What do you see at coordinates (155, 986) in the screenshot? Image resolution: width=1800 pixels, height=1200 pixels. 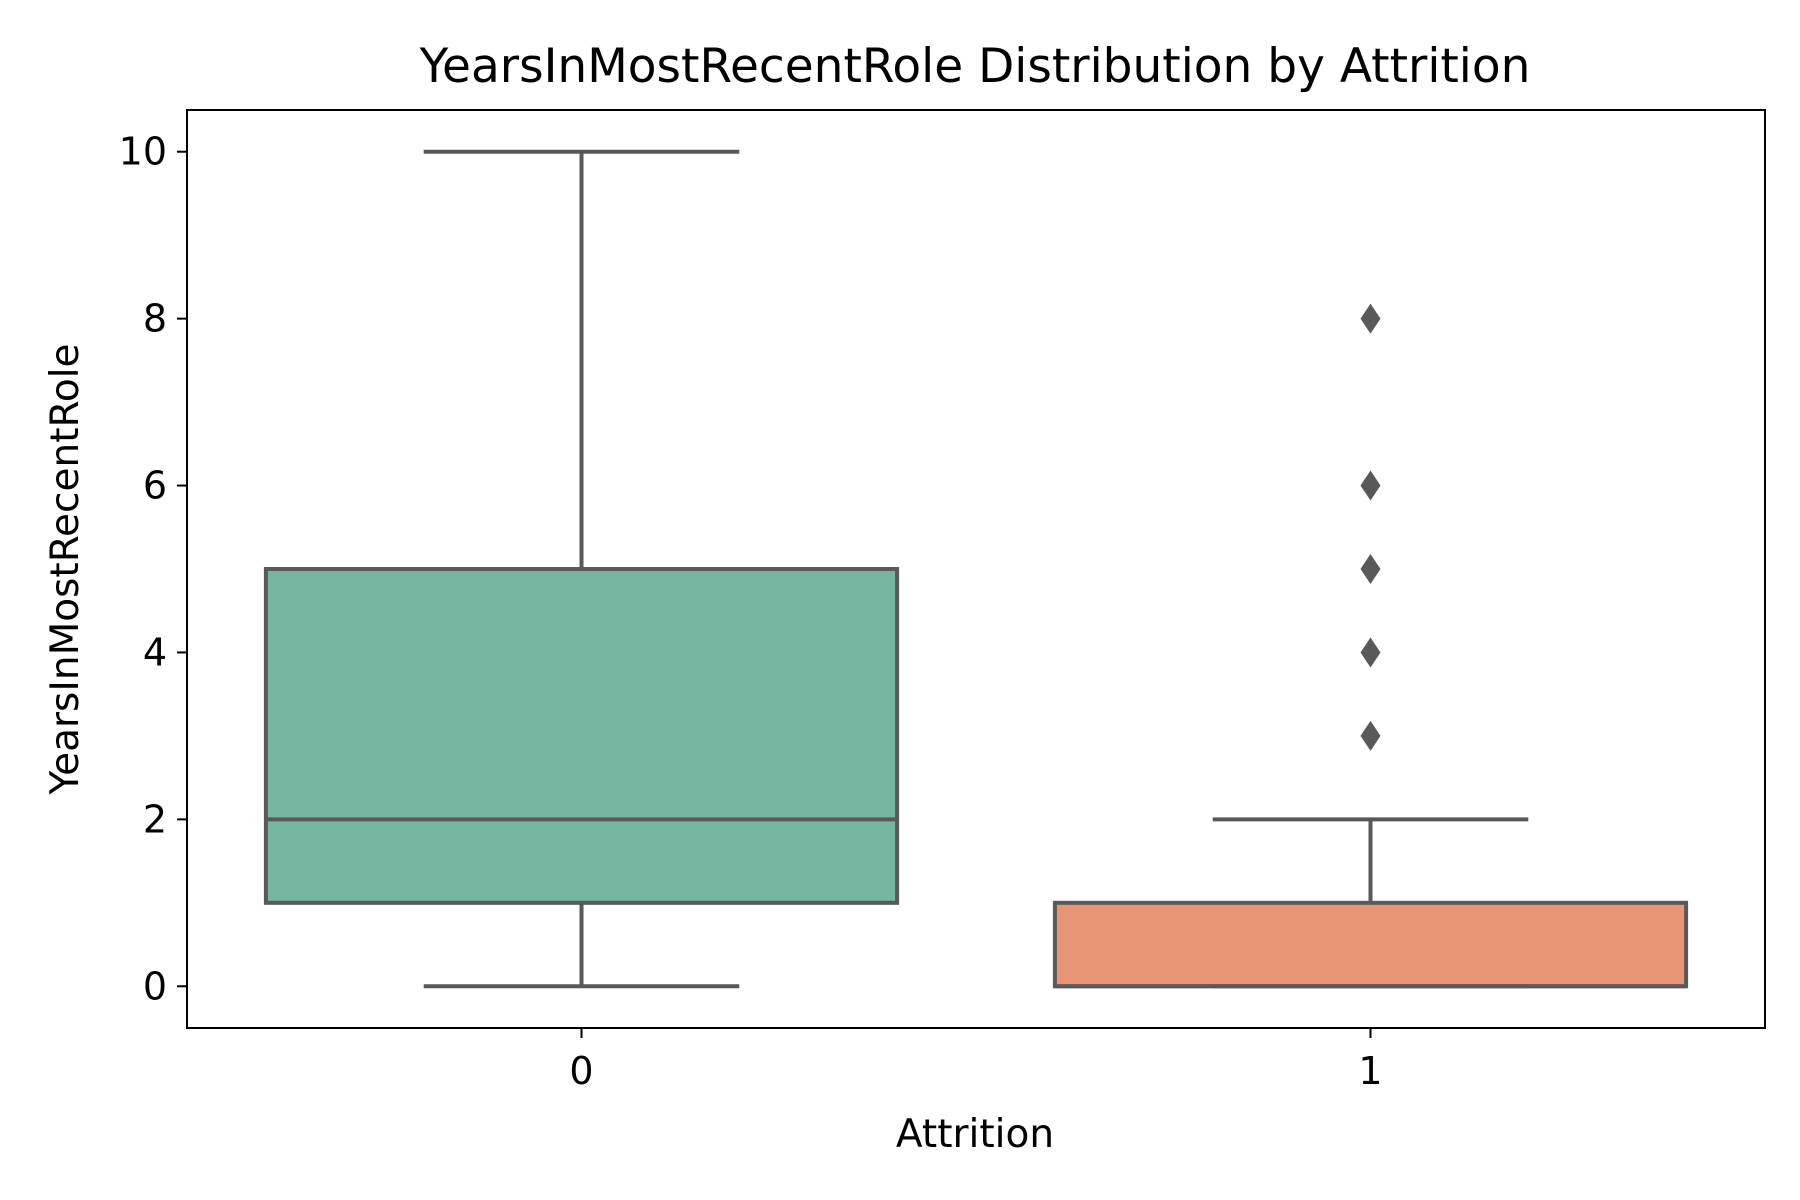 I see `y-tick-label: 0` at bounding box center [155, 986].